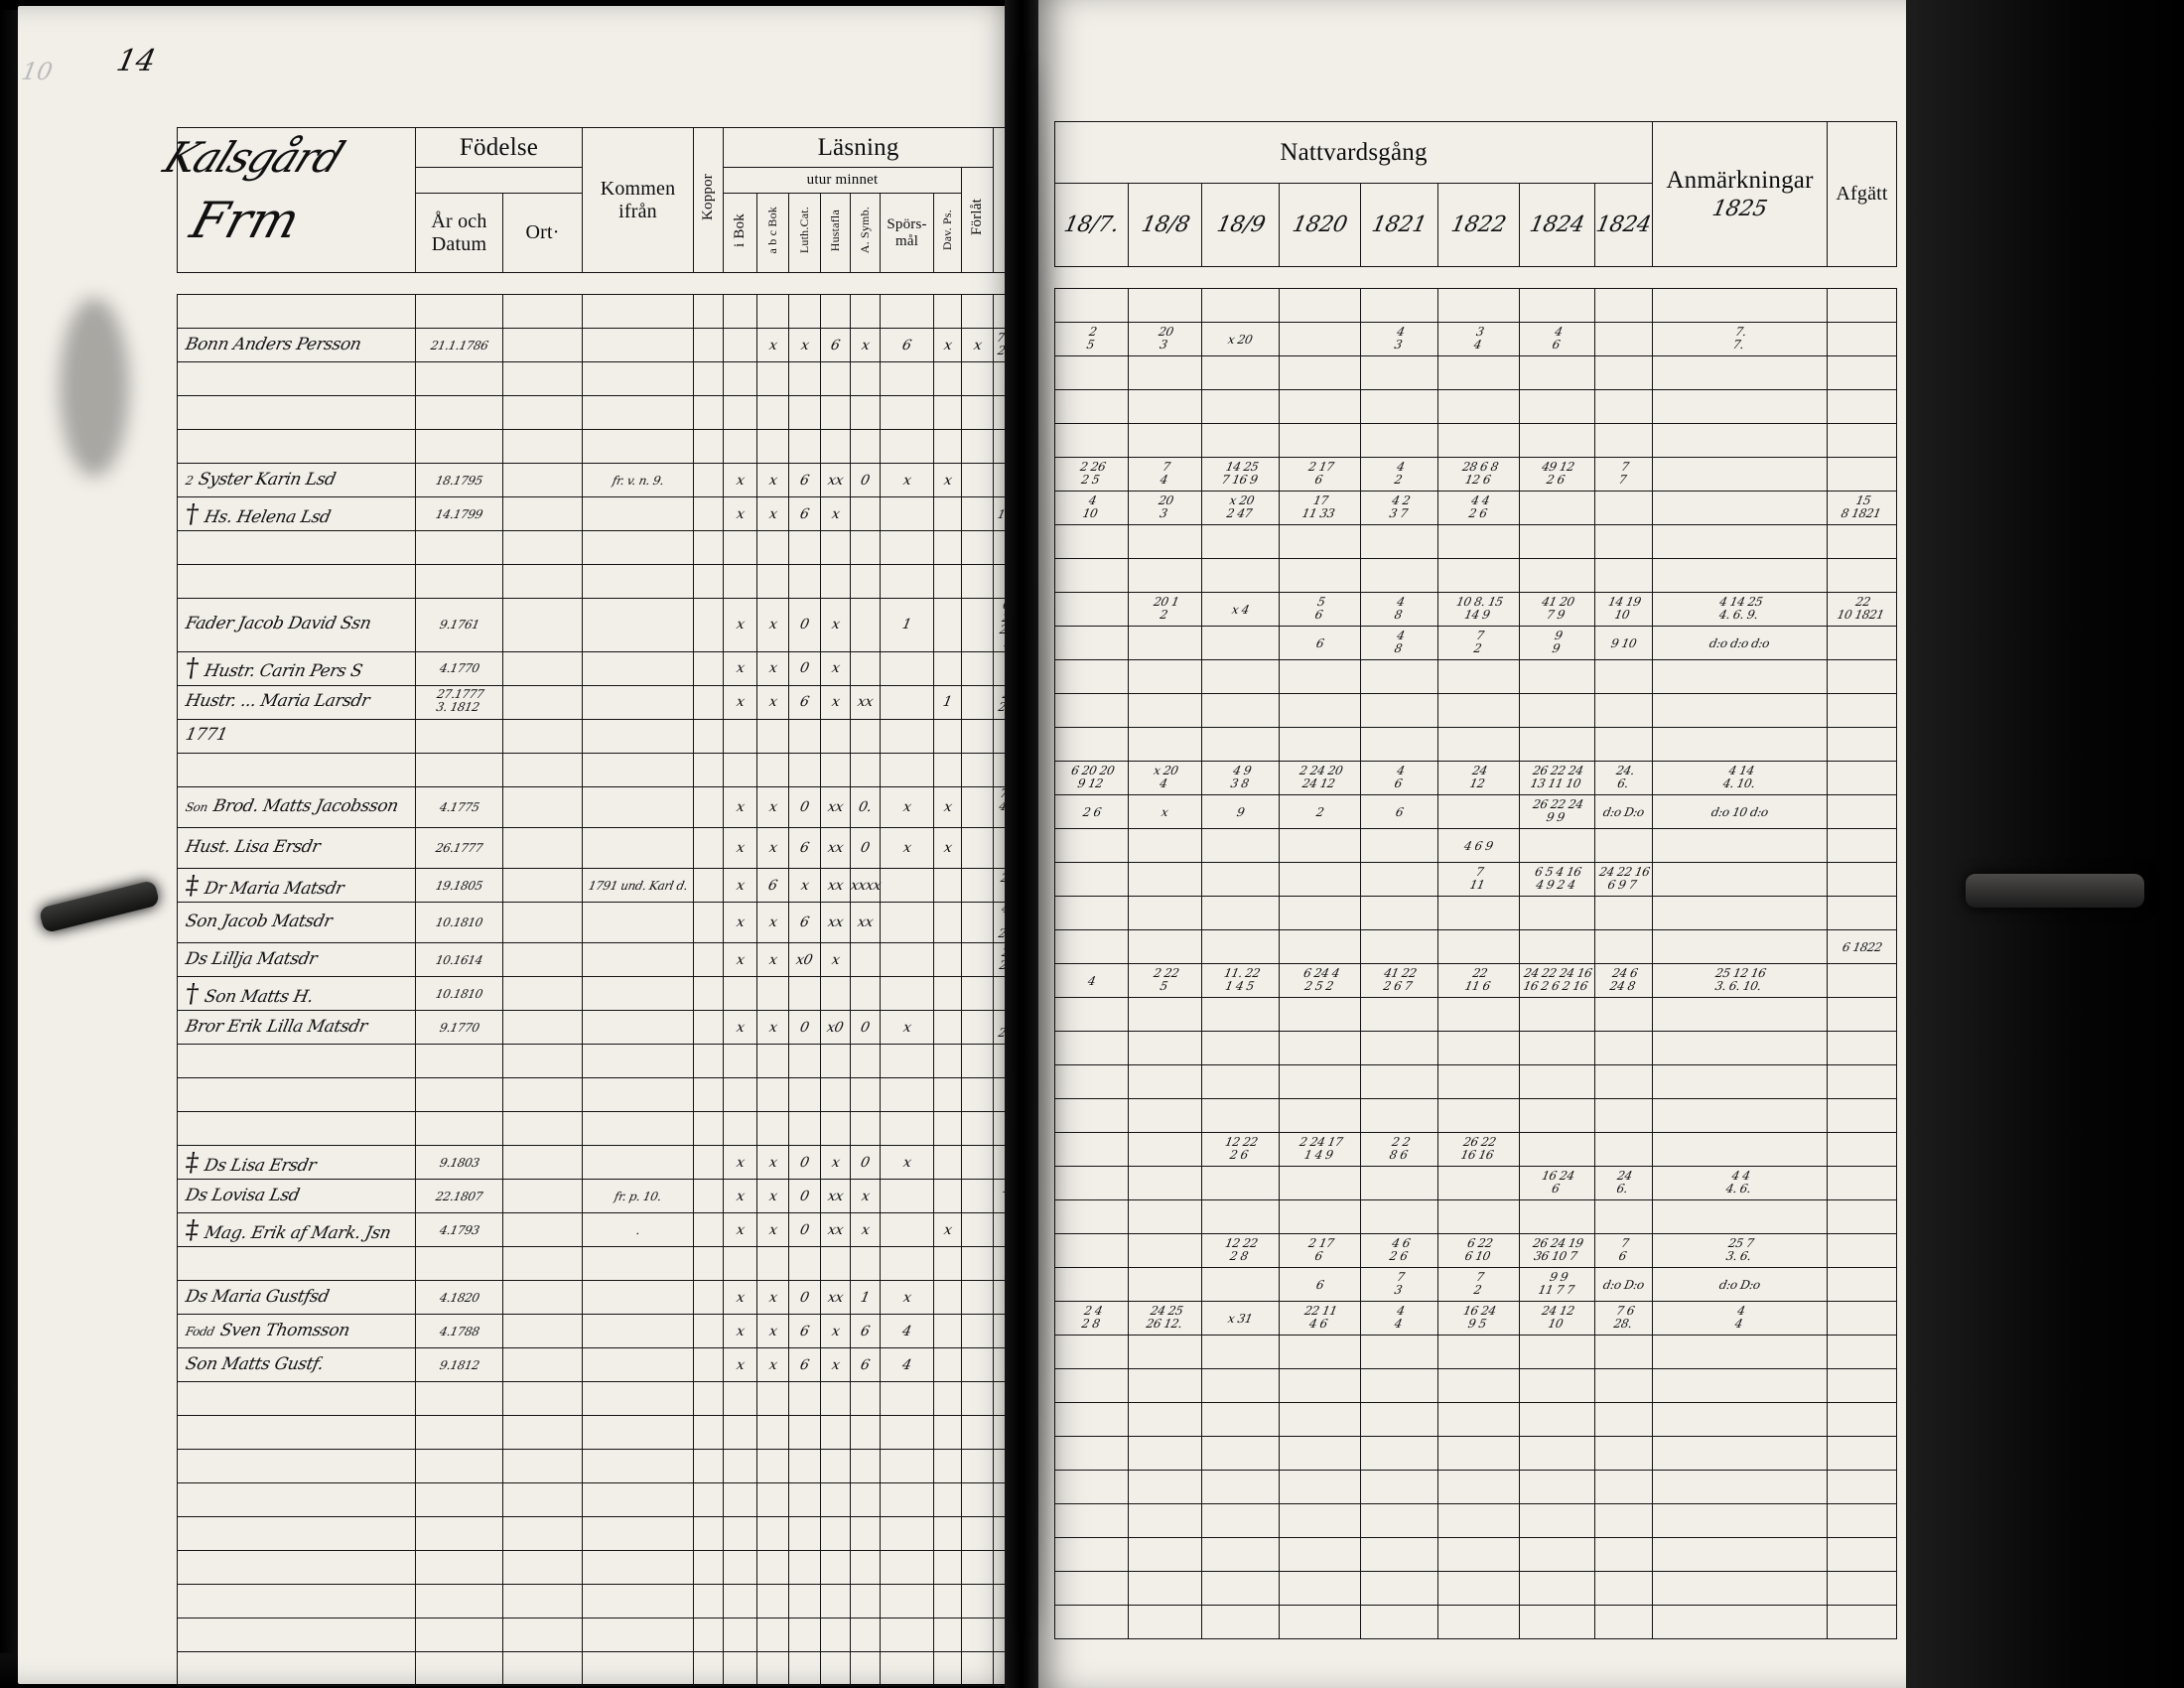 This screenshot has width=2184, height=1688. What do you see at coordinates (255, 1363) in the screenshot?
I see `person-name: Son Matts Gustf.` at bounding box center [255, 1363].